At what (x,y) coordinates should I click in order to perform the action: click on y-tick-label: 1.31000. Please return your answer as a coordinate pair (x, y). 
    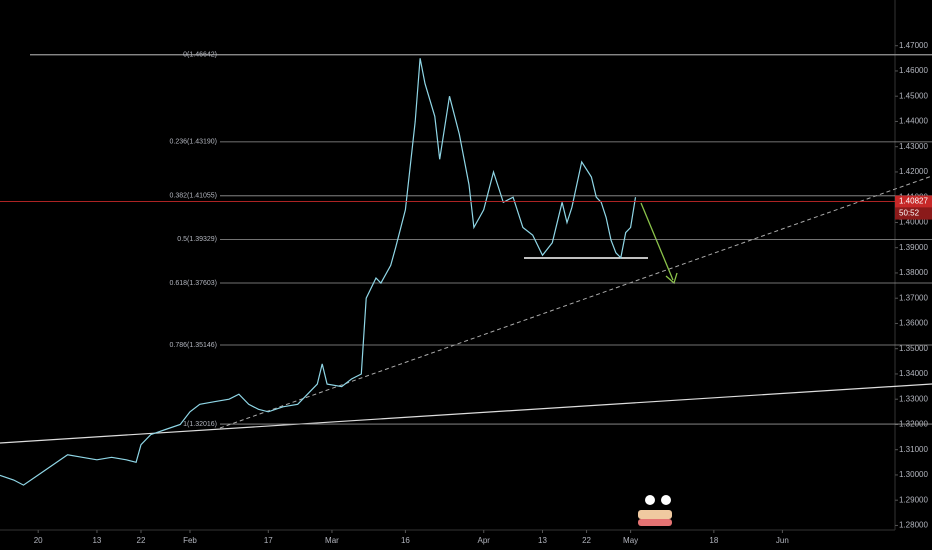
    Looking at the image, I should click on (913, 449).